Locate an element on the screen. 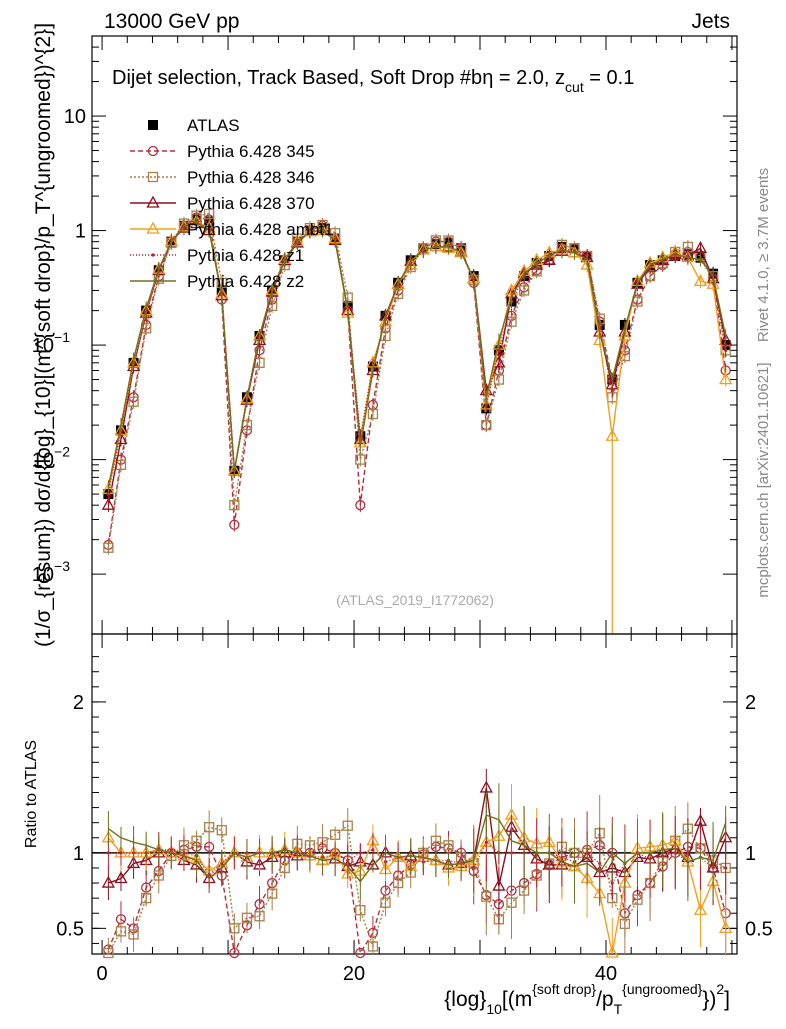 Image resolution: width=786 pixels, height=1029 pixels. legend-item: Pythia 6.428 ambt1 is located at coordinates (231, 229).